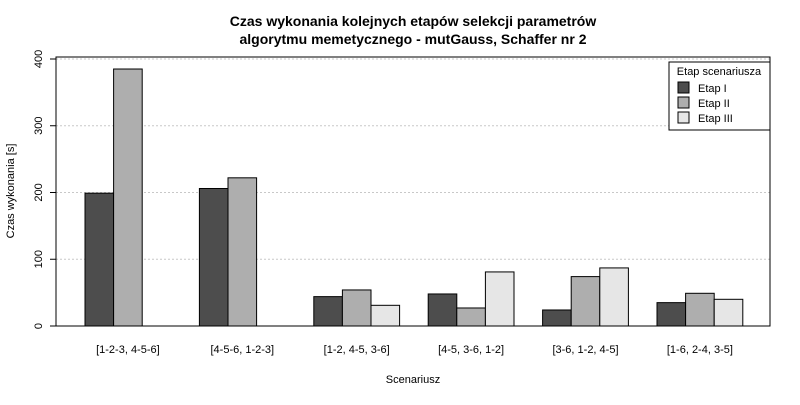  What do you see at coordinates (585, 350) in the screenshot?
I see `x-tick-label: [3-6, 1-2, 4-5]` at bounding box center [585, 350].